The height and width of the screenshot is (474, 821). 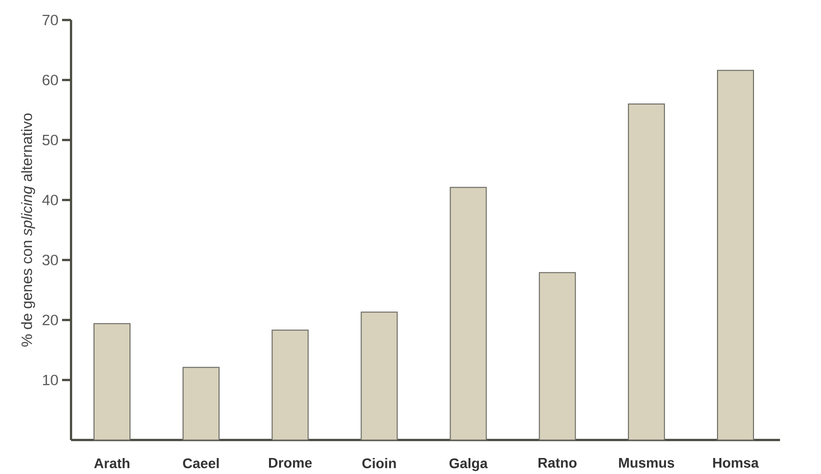 I want to click on y-tick-label: 20, so click(x=50, y=320).